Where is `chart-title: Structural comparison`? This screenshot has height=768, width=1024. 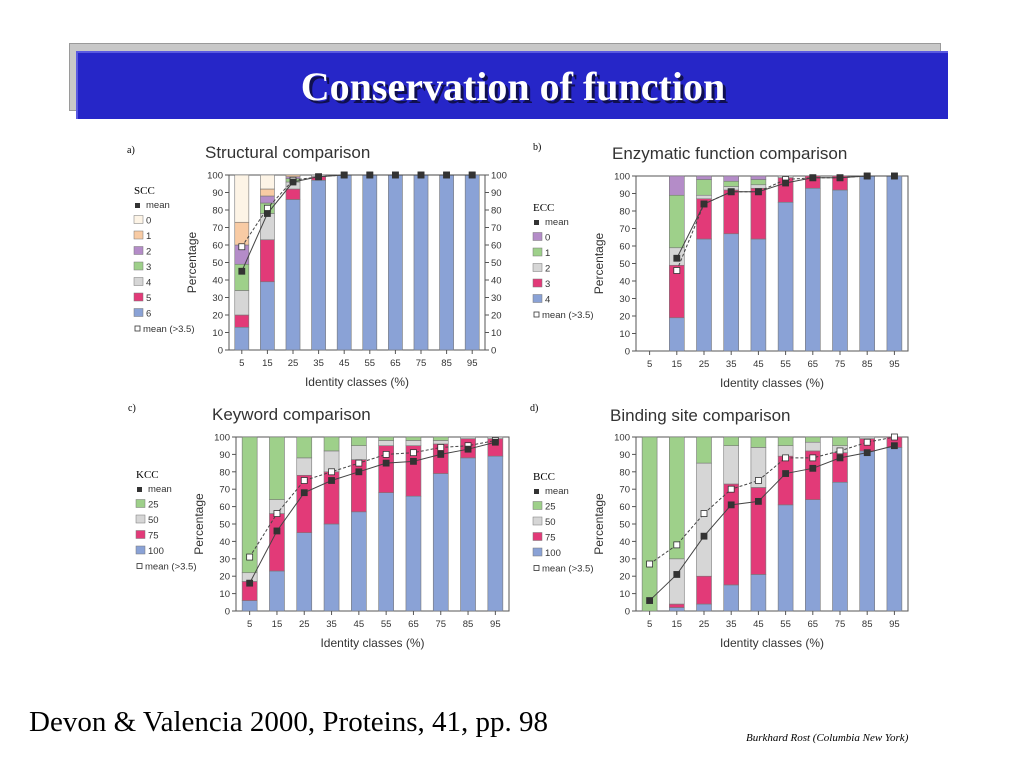 chart-title: Structural comparison is located at coordinates (287, 152).